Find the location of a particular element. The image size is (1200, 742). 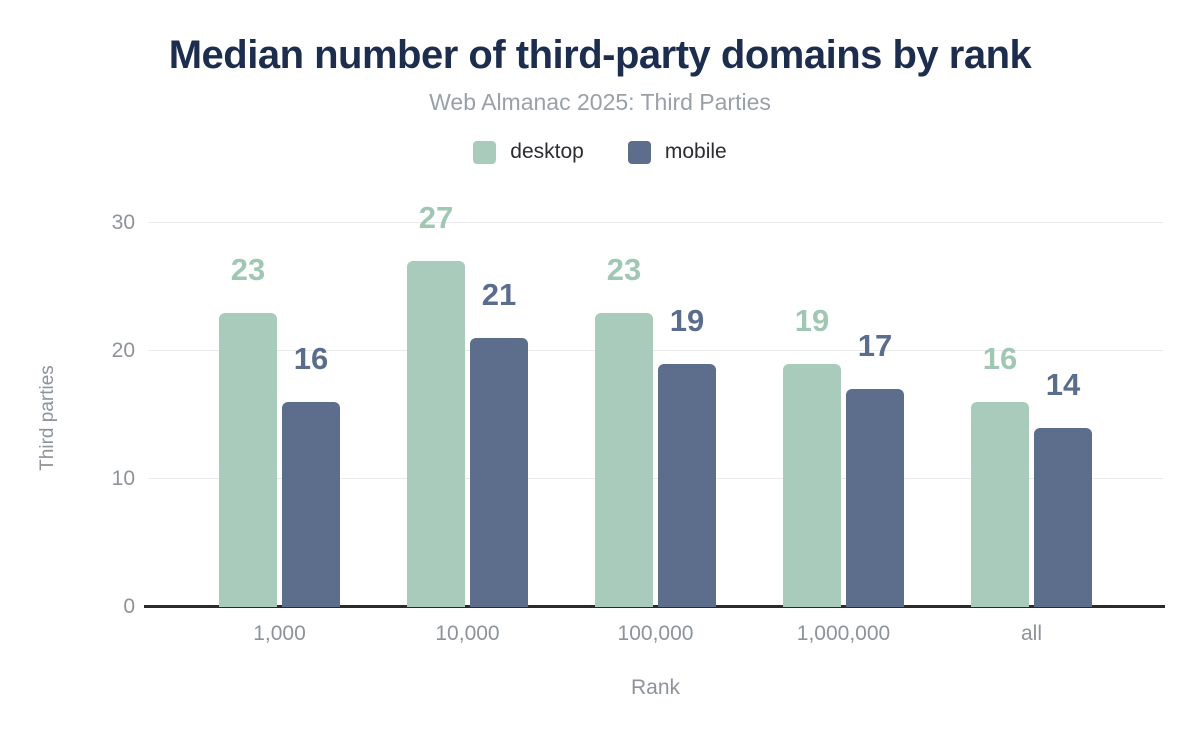

bar-value-mobile-100000: 19 is located at coordinates (687, 320).